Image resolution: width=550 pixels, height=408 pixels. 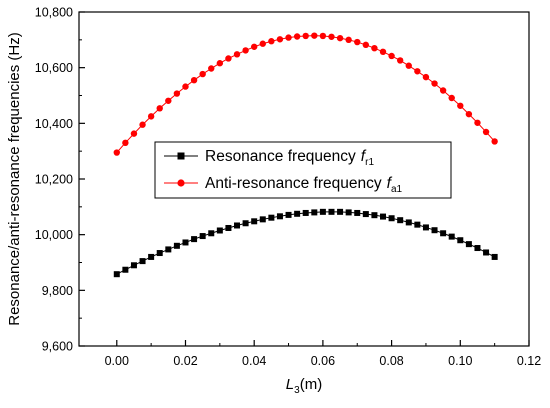 What do you see at coordinates (181, 183) in the screenshot?
I see `legend-marker-circle` at bounding box center [181, 183].